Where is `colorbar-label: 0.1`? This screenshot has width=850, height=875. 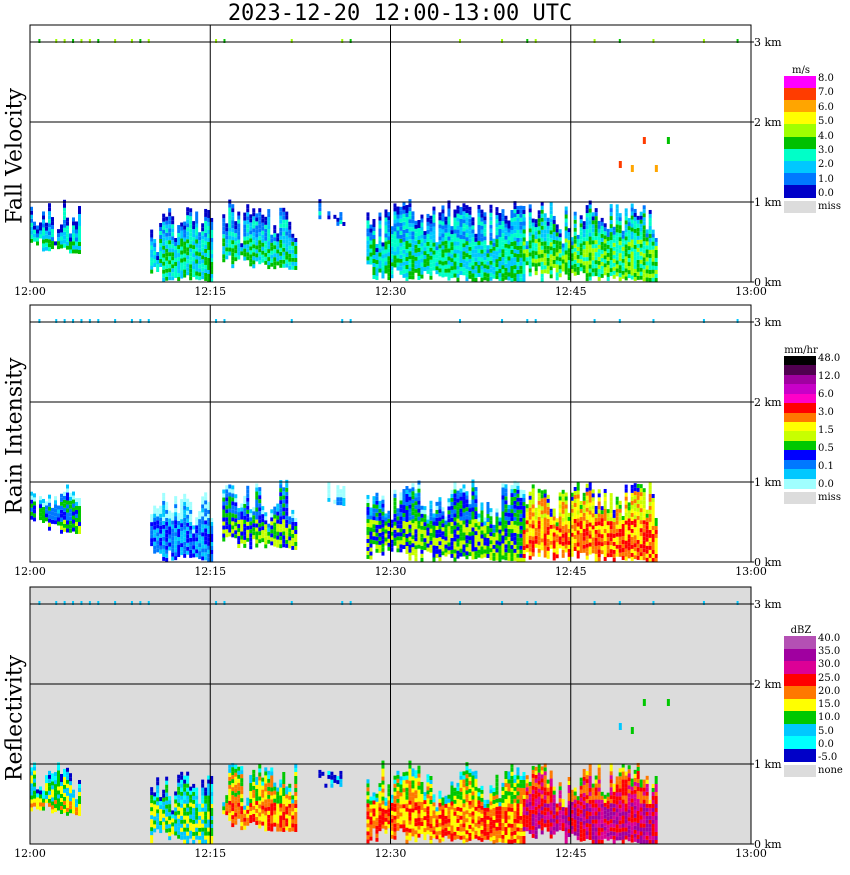 colorbar-label: 0.1 is located at coordinates (826, 467).